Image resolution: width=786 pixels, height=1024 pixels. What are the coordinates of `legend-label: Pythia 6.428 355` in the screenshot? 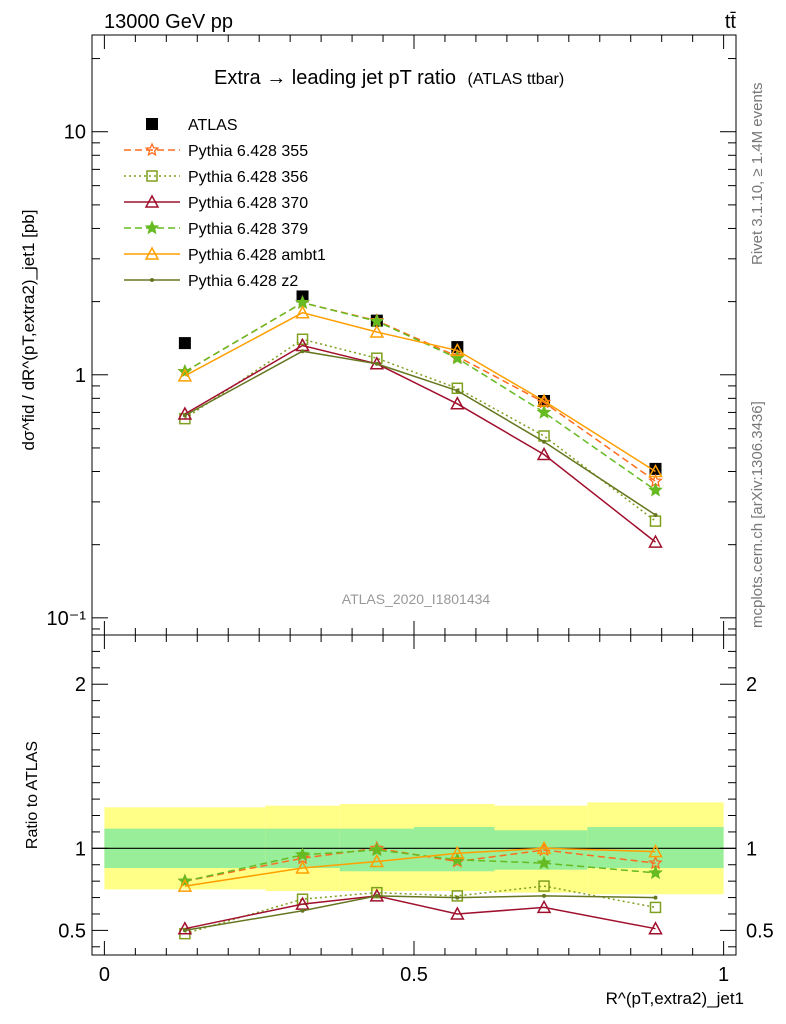 It's located at (248, 151).